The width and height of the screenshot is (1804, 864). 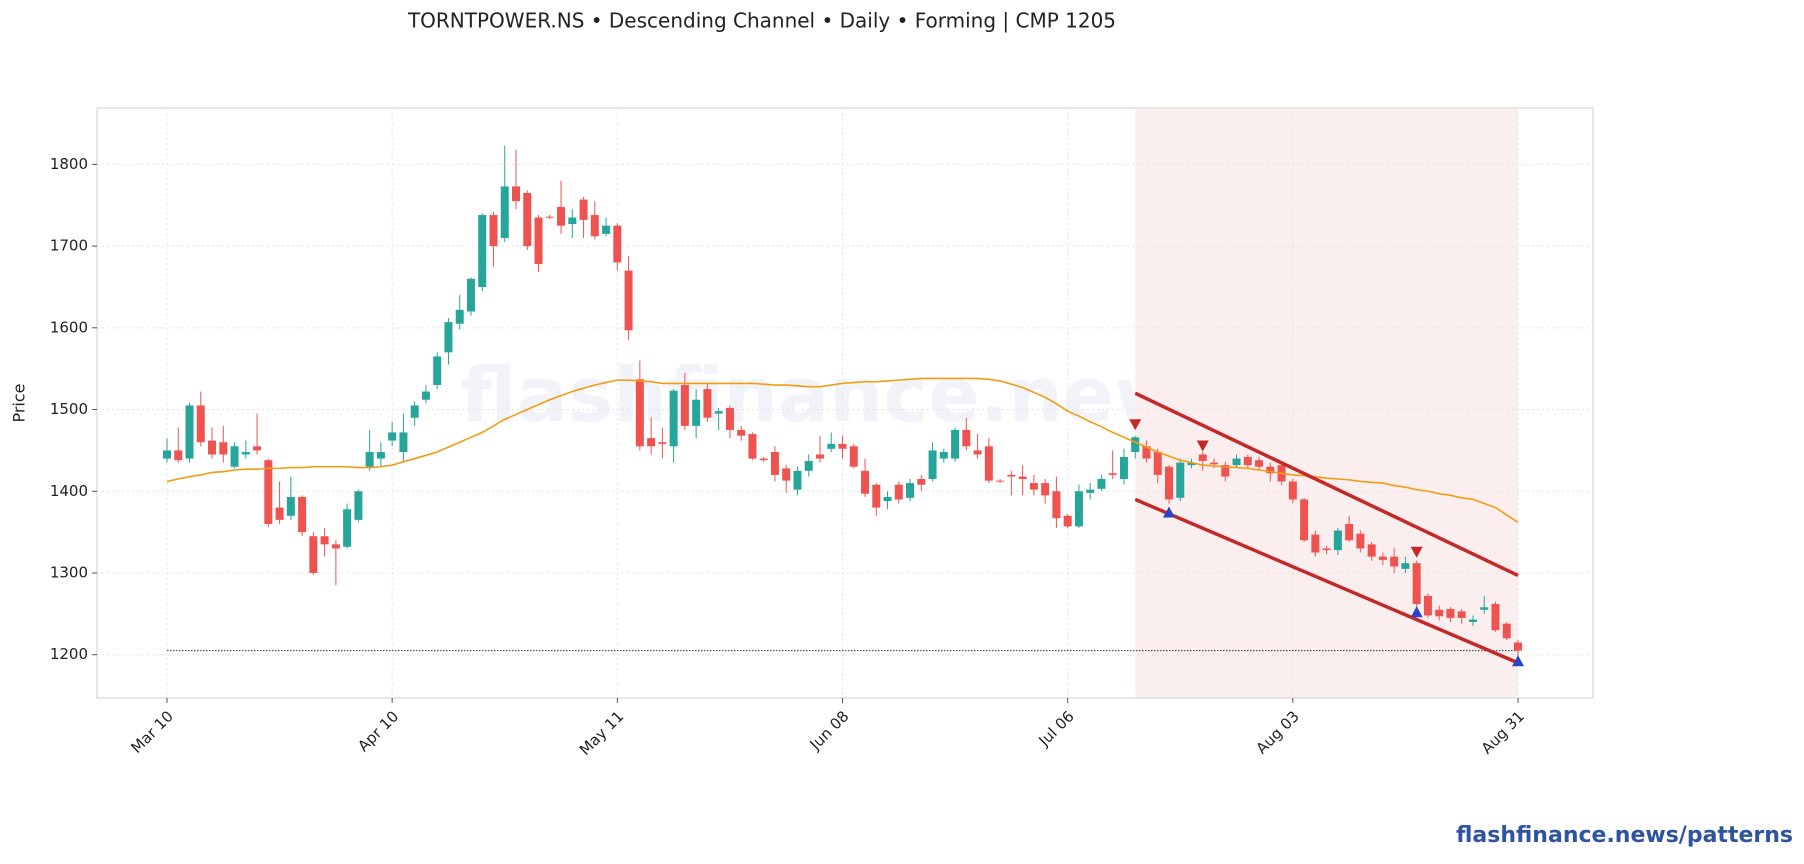 I want to click on x-tick-label: Mar 10, so click(x=152, y=732).